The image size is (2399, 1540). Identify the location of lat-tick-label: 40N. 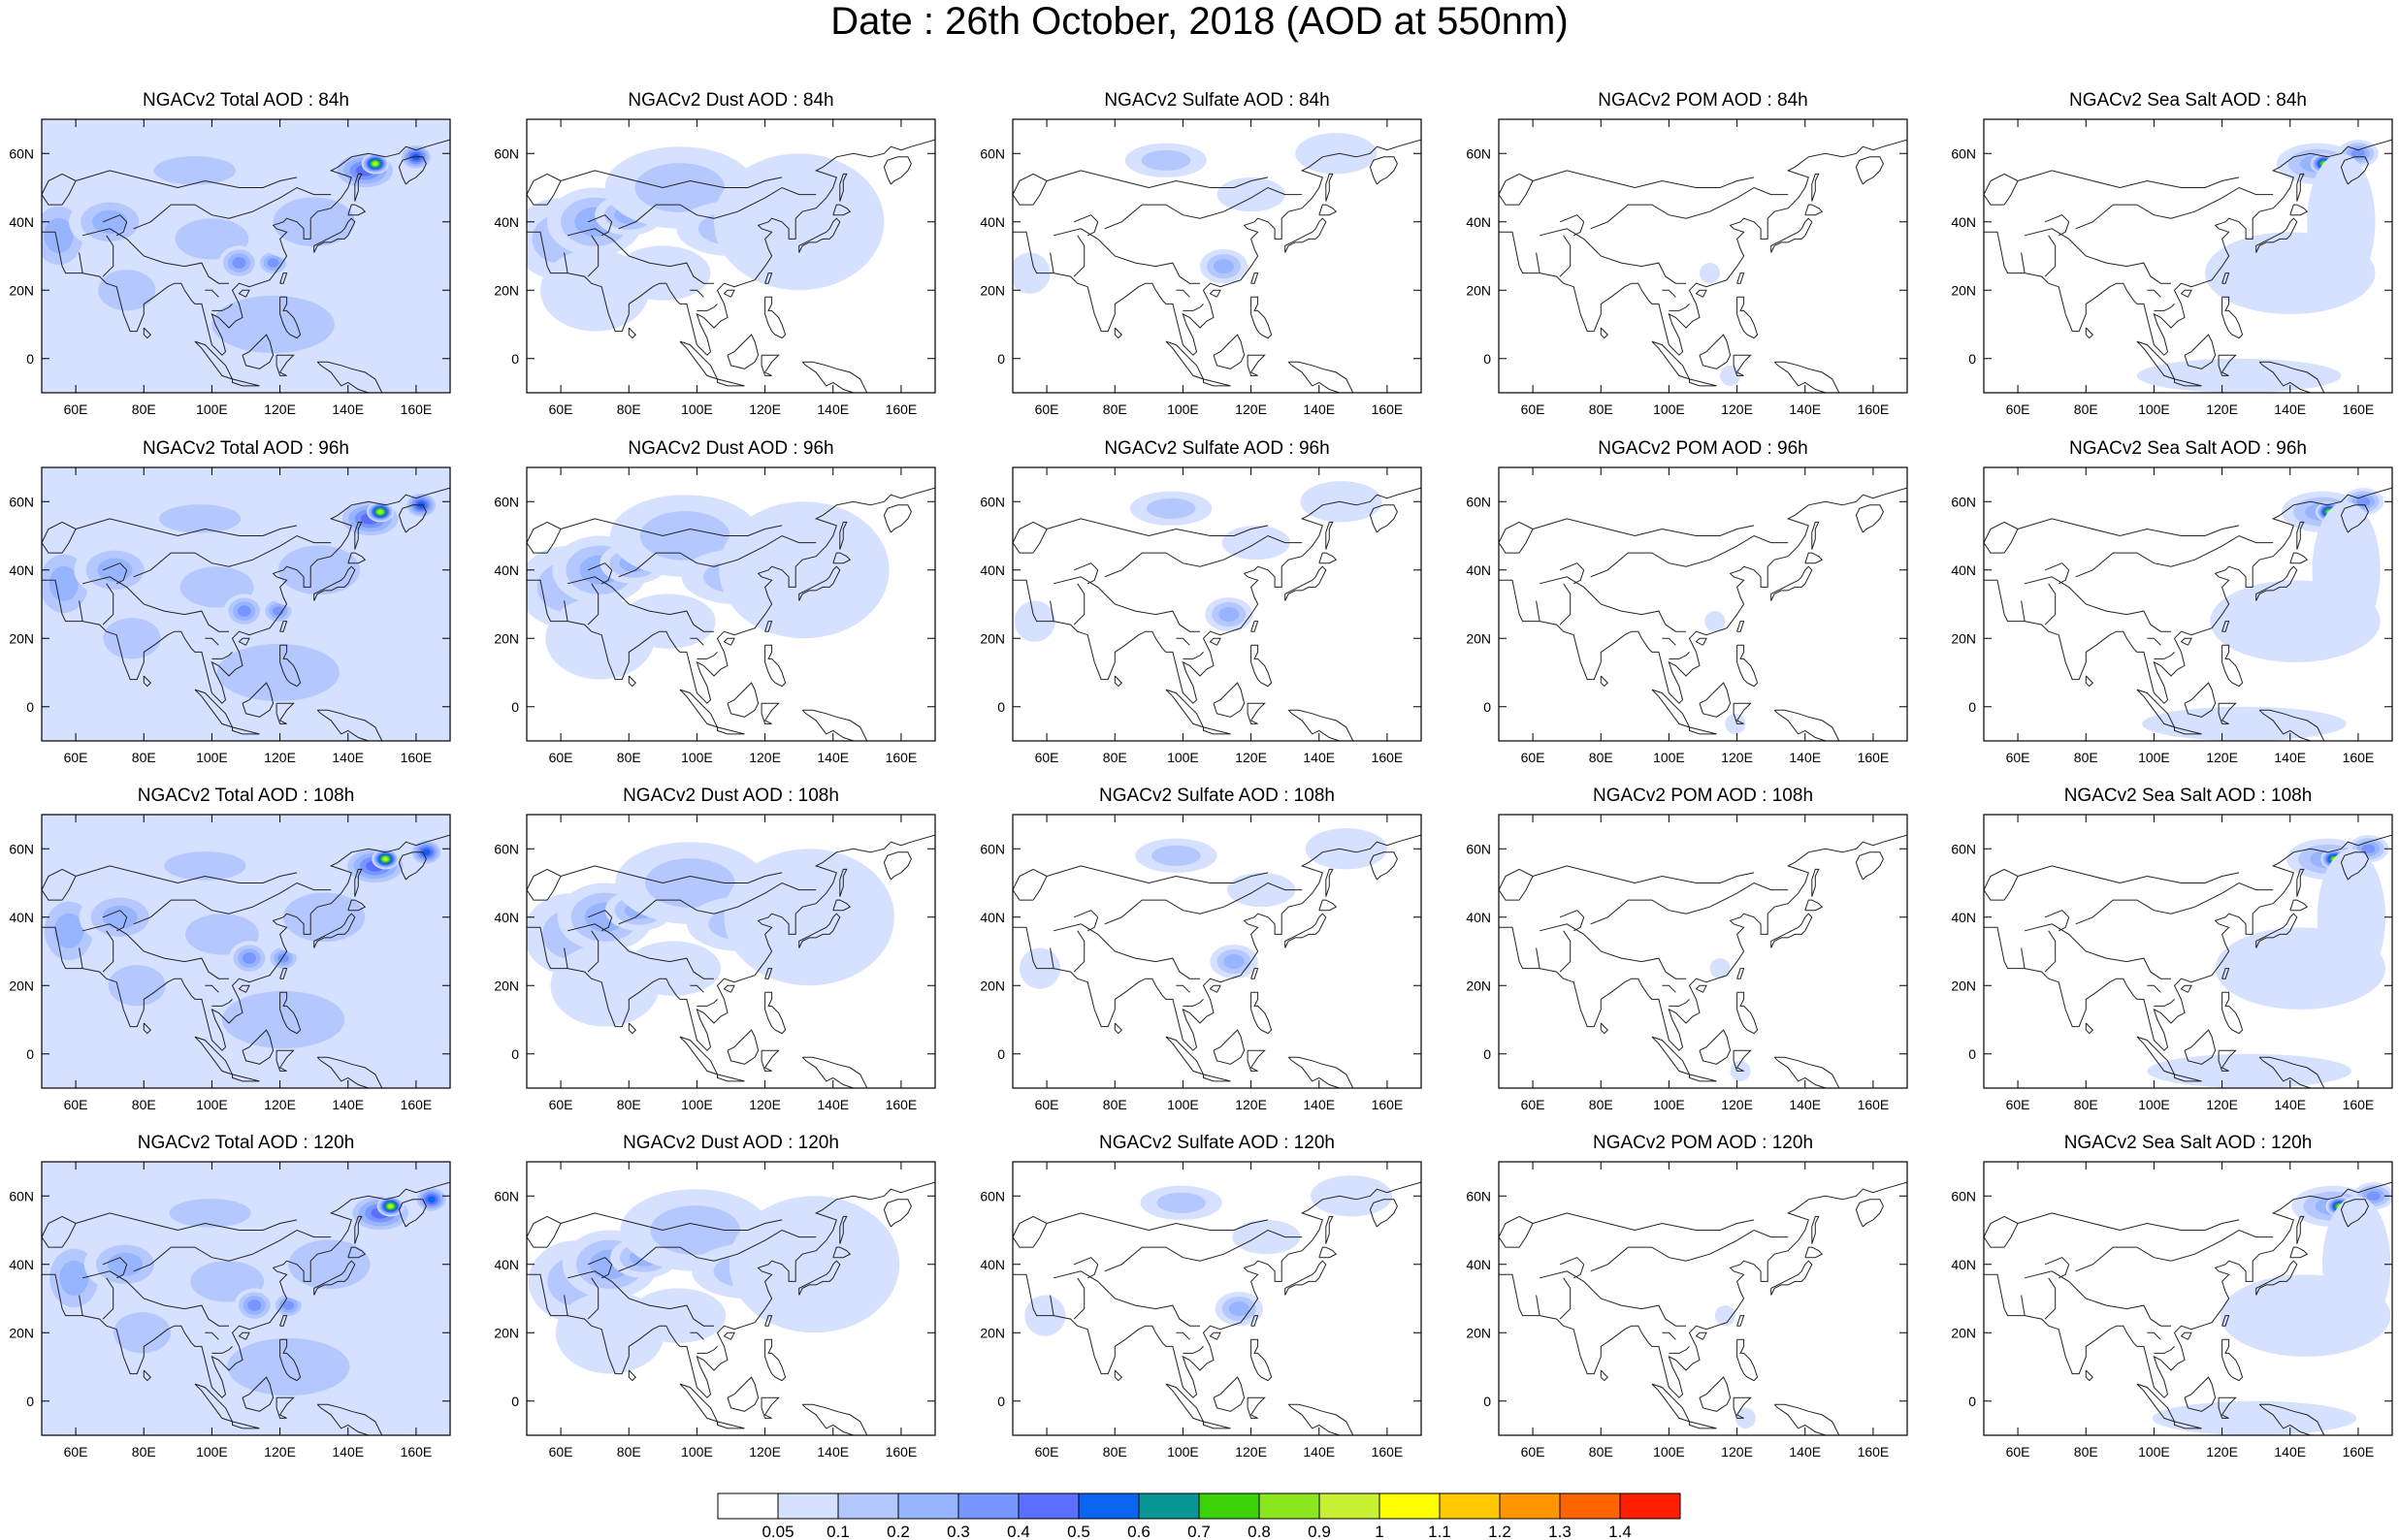
(1479, 222).